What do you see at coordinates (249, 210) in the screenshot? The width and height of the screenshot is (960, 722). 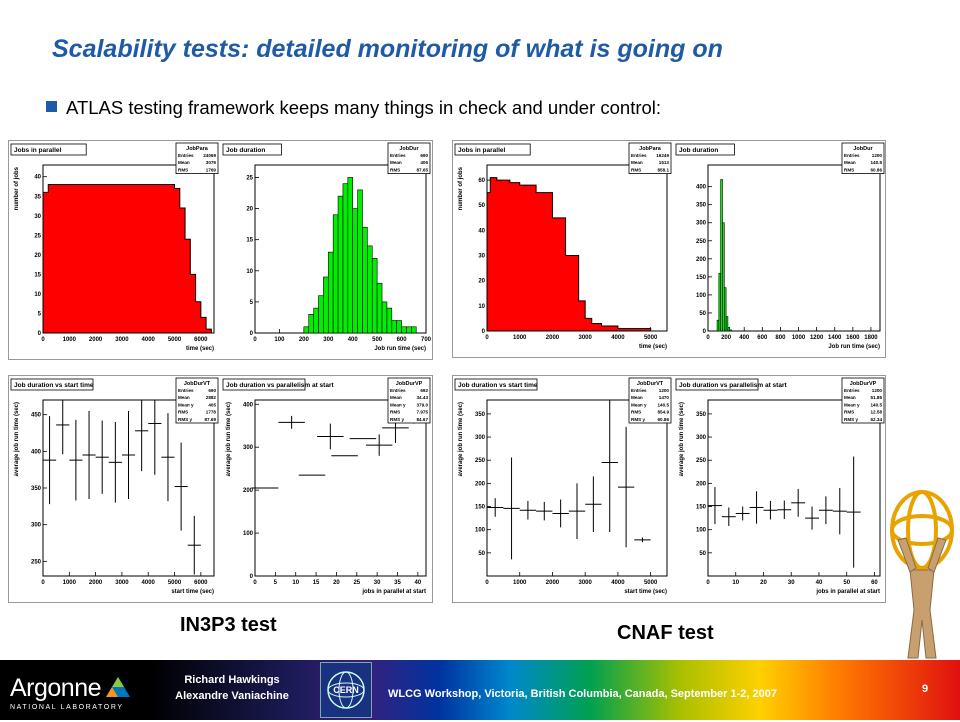 I see `y-tick-label: 20` at bounding box center [249, 210].